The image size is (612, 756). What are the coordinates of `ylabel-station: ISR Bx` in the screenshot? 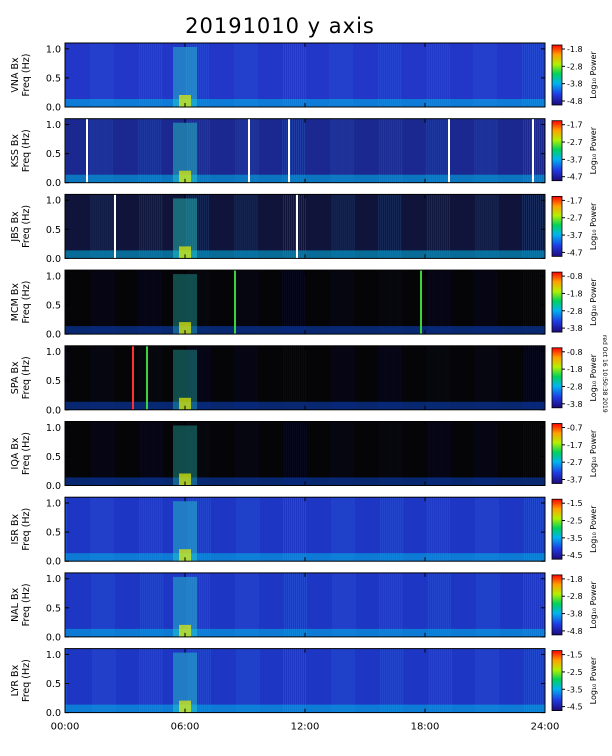 It's located at (15, 529).